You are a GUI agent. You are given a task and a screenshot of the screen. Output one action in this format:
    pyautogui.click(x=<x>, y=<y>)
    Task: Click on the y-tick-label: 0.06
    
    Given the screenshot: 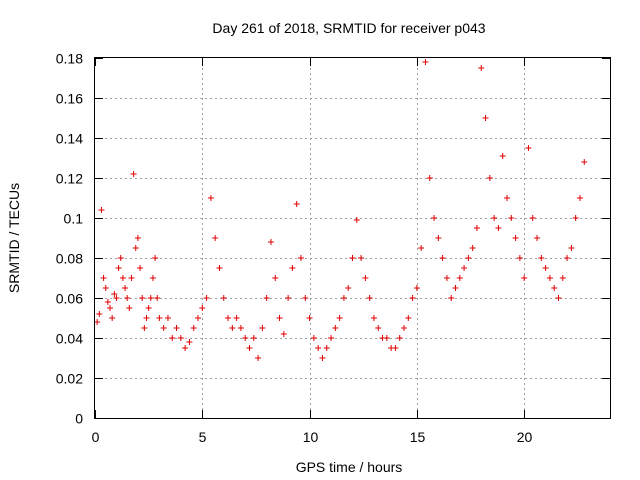 What is the action you would take?
    pyautogui.click(x=69, y=299)
    